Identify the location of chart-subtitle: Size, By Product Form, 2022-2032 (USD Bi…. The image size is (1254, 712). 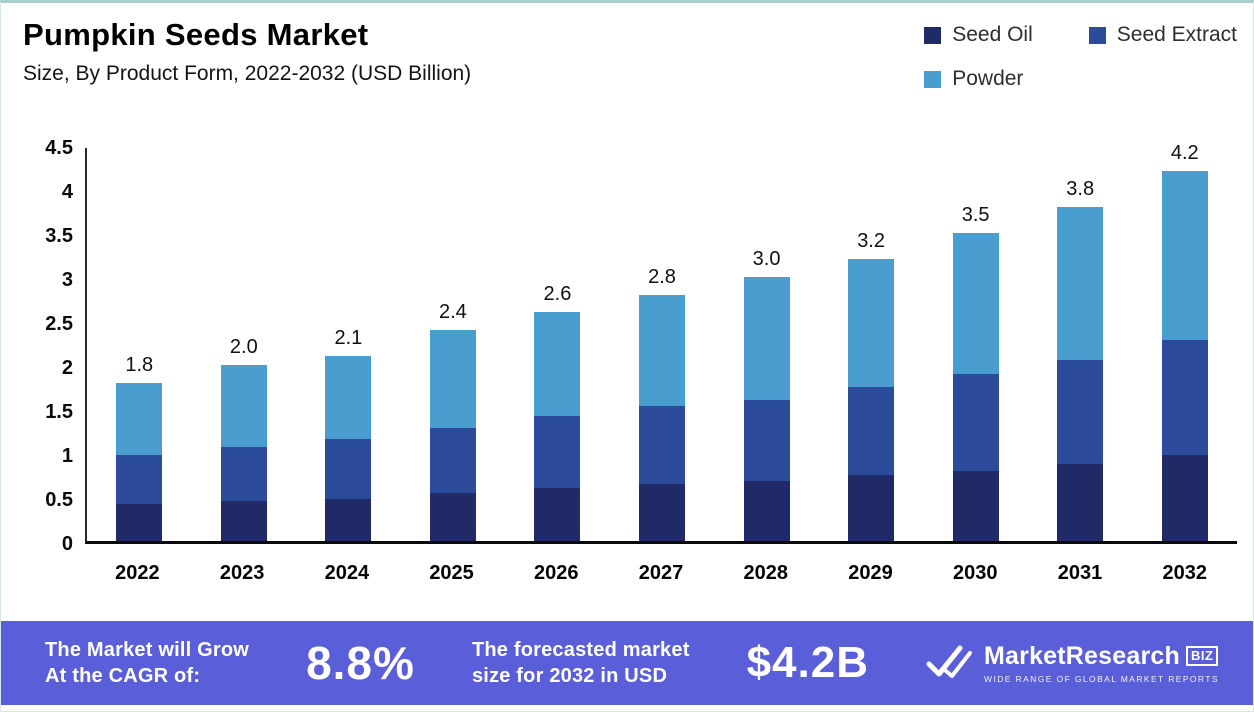
(247, 73).